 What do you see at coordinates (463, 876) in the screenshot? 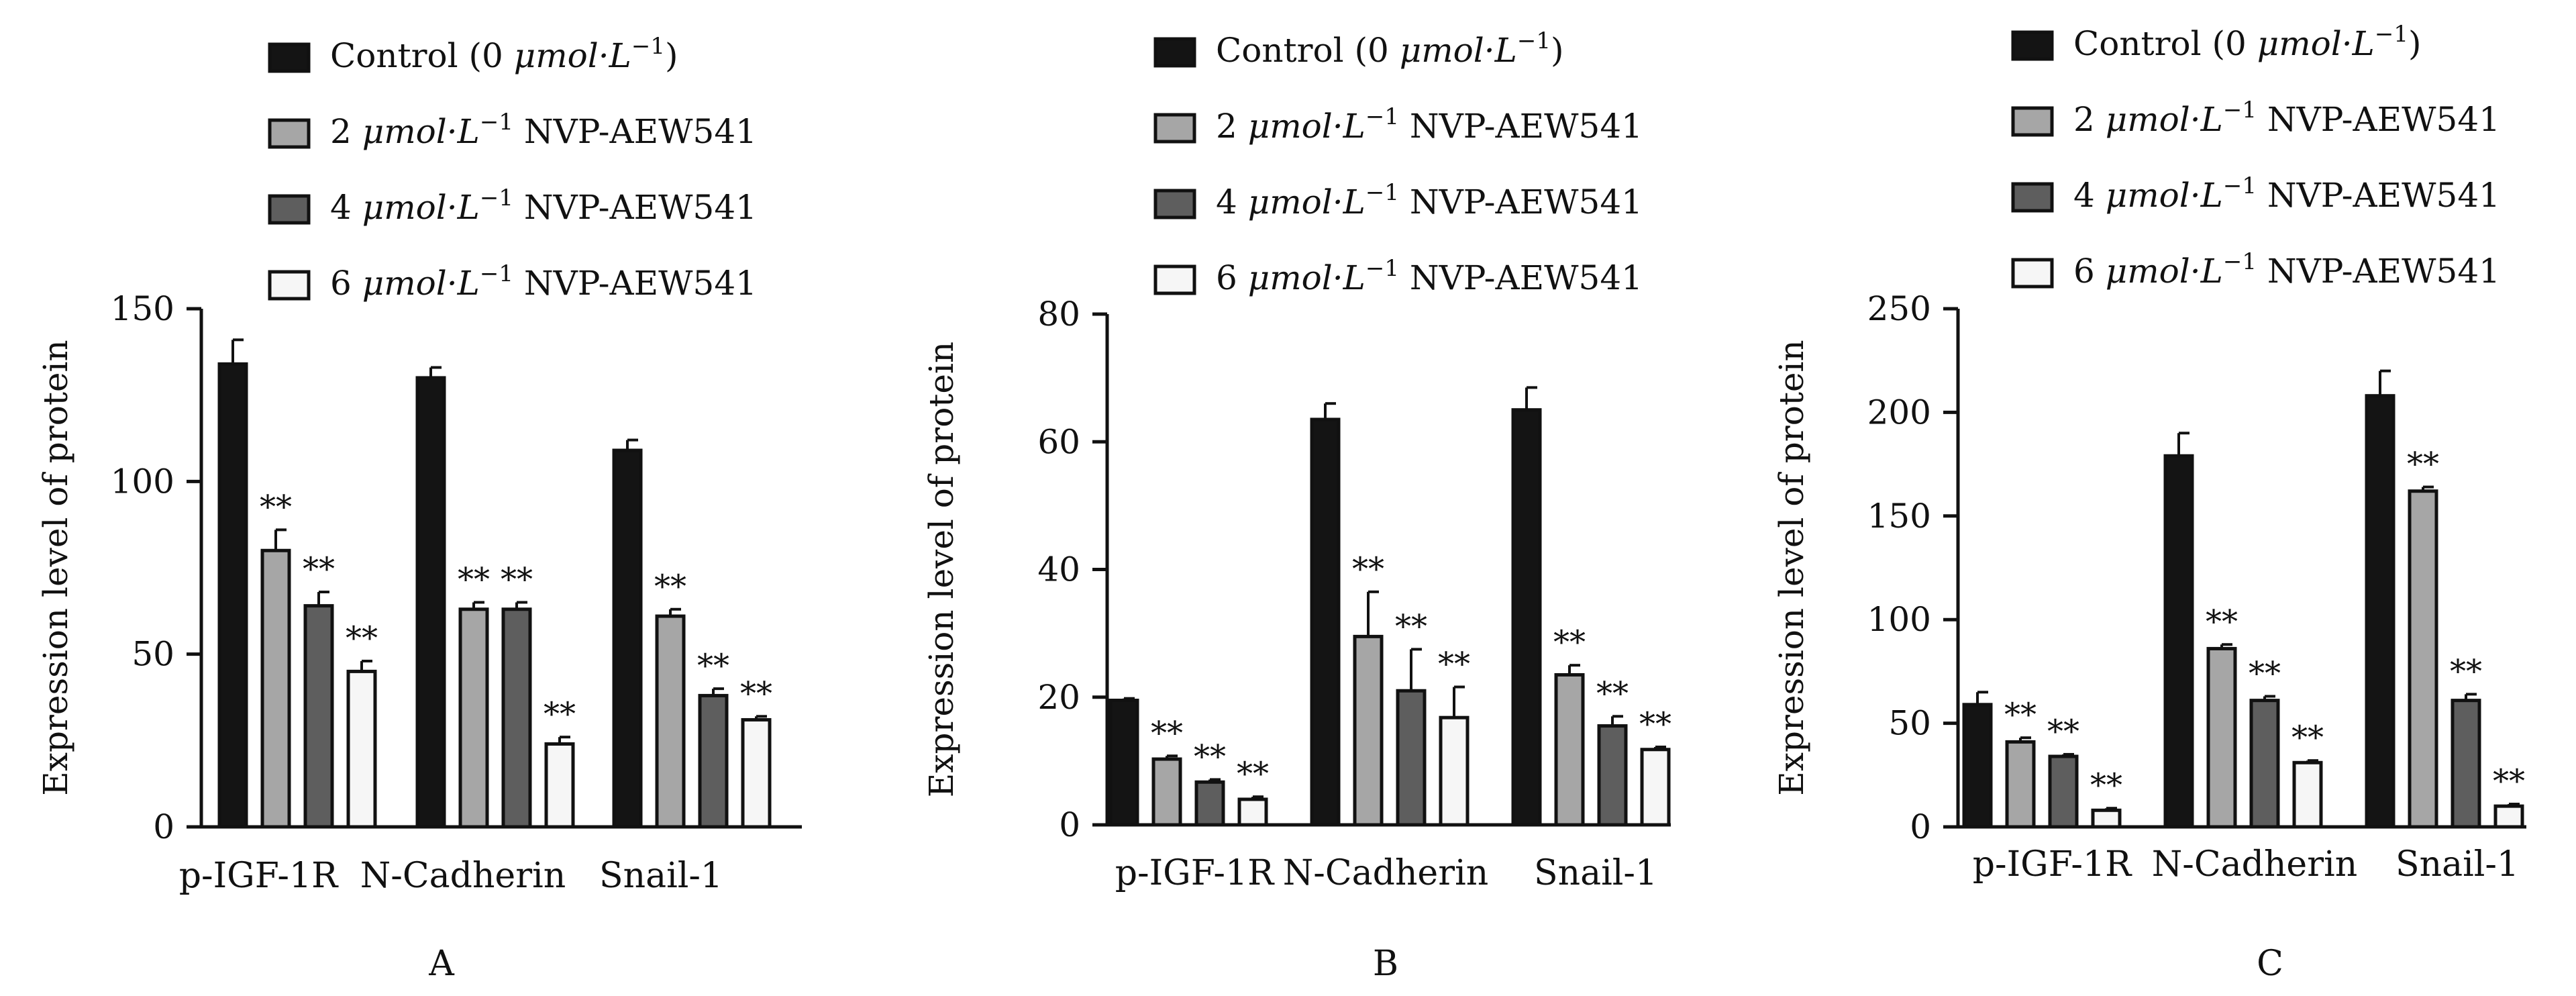
I see `category-label: N-Cadherin` at bounding box center [463, 876].